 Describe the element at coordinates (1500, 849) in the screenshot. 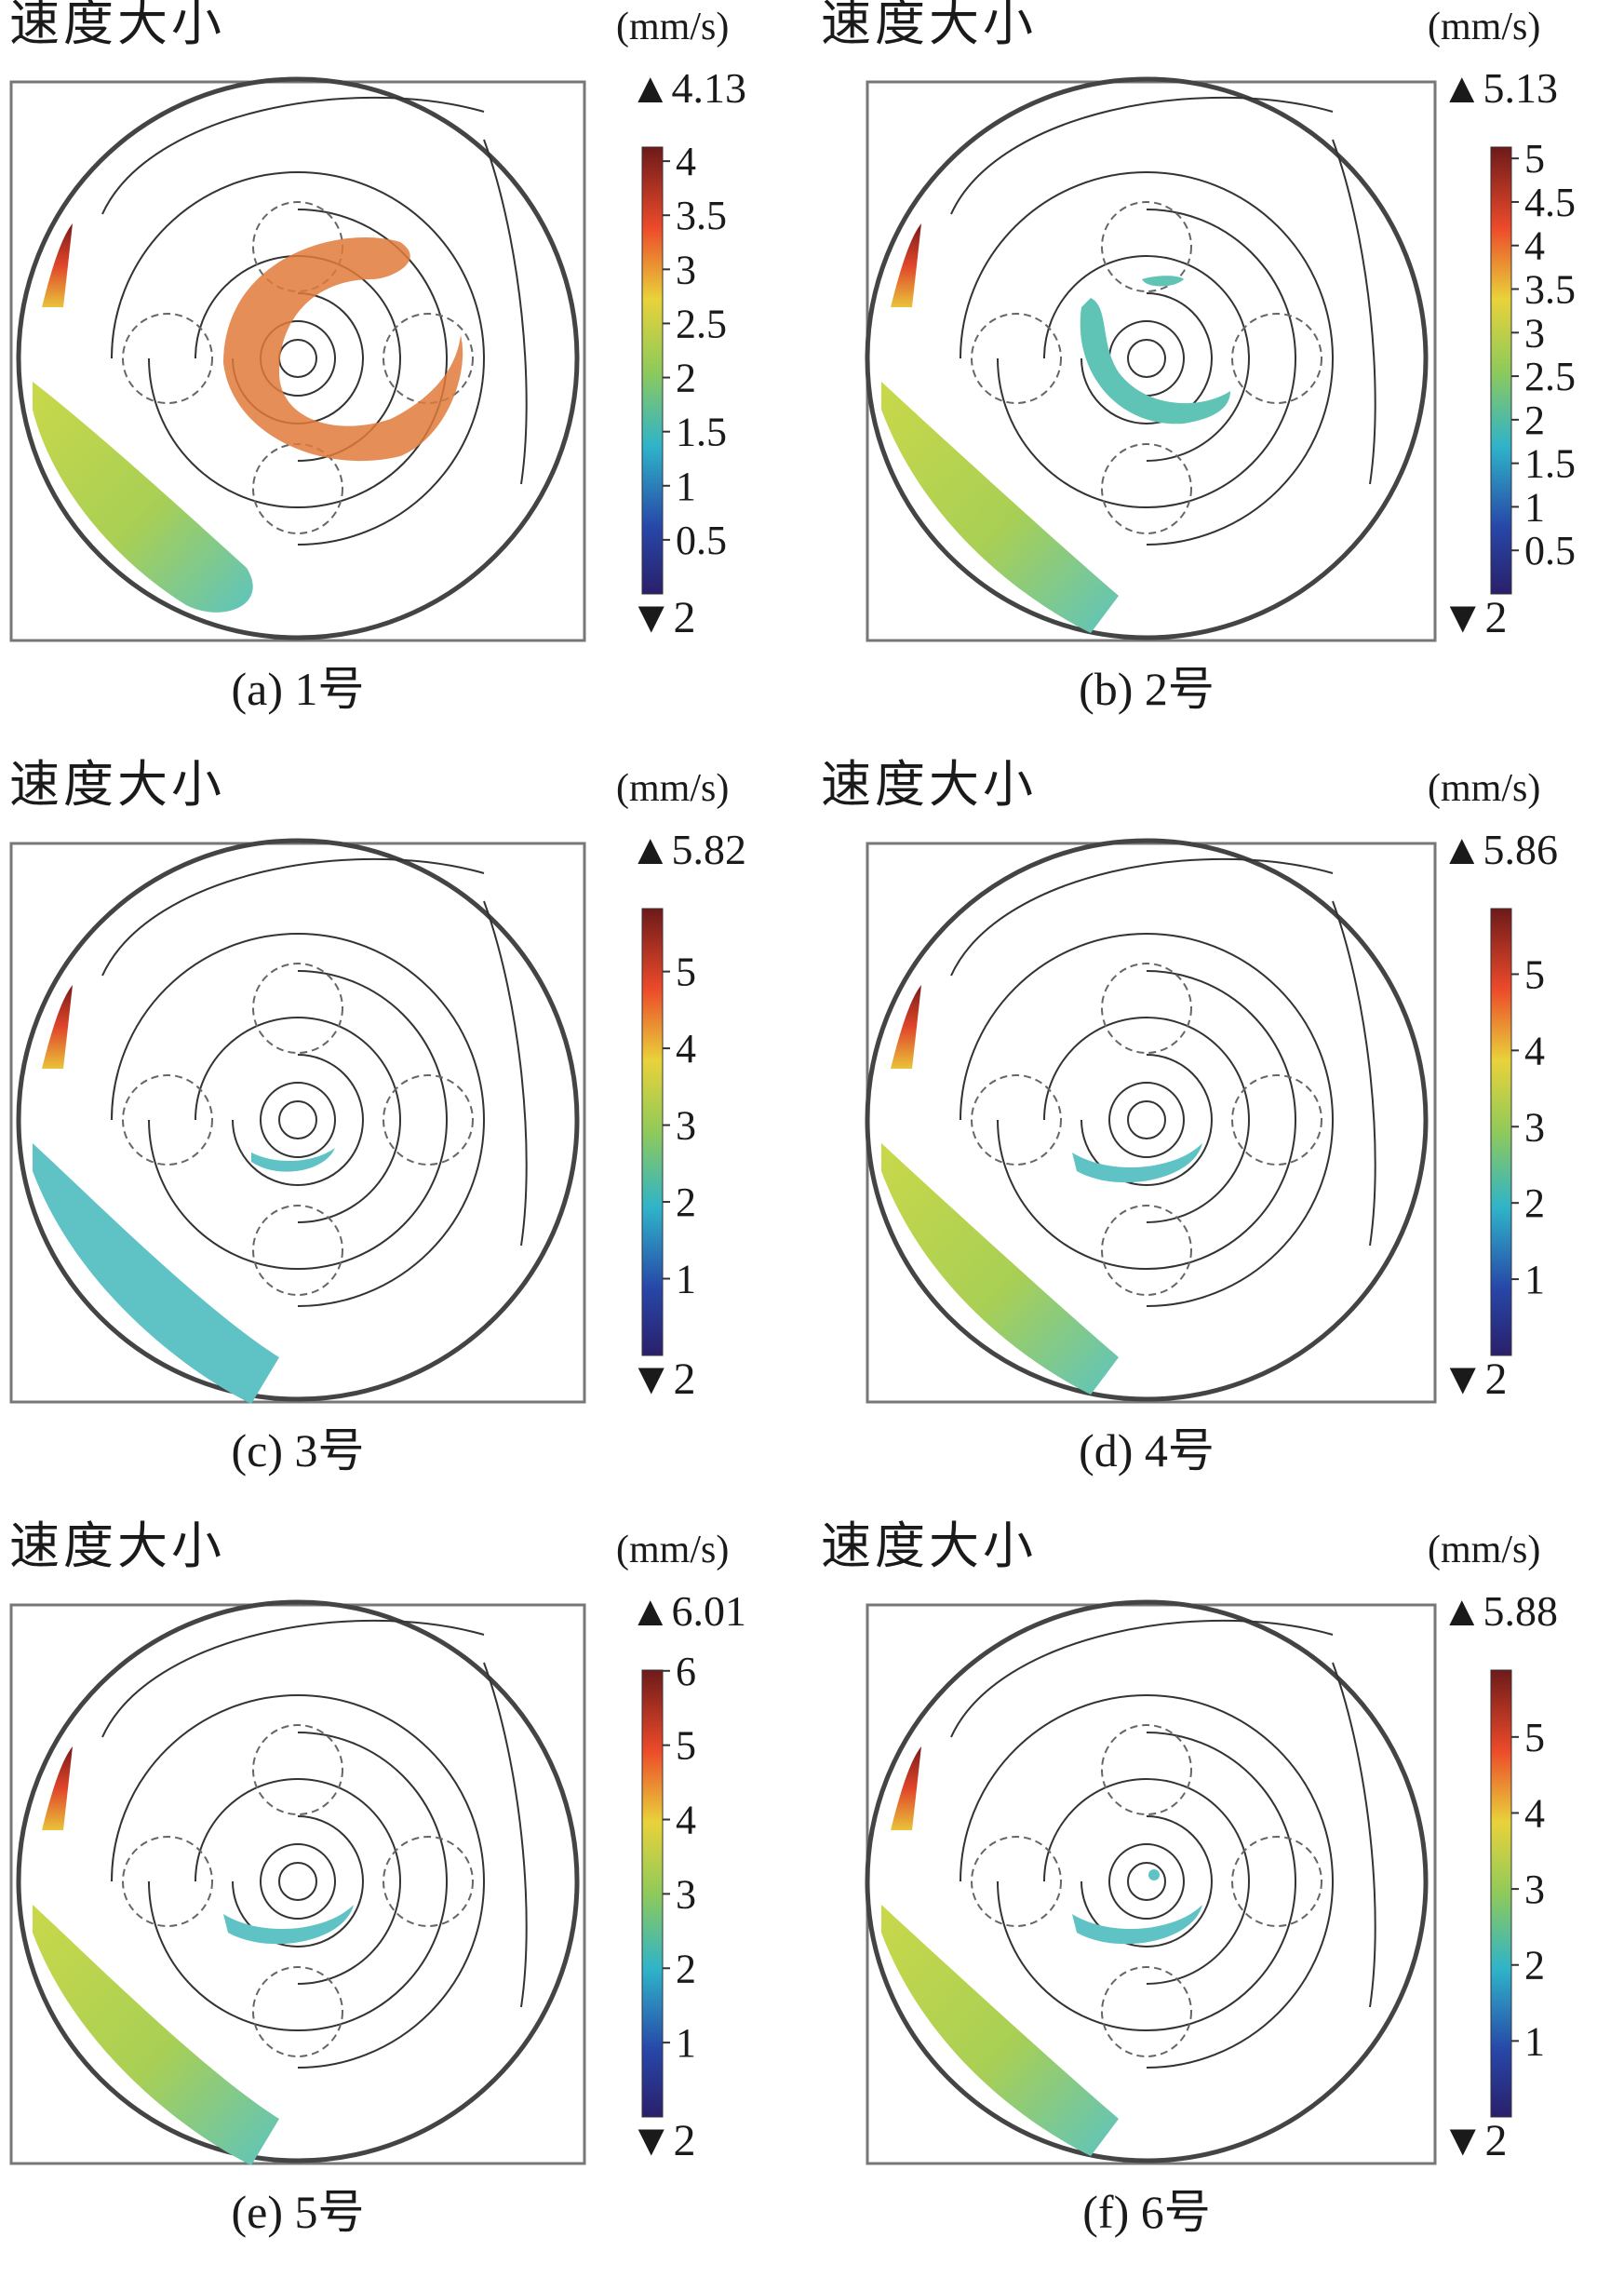

I see `max-value: ▲5.86` at that location.